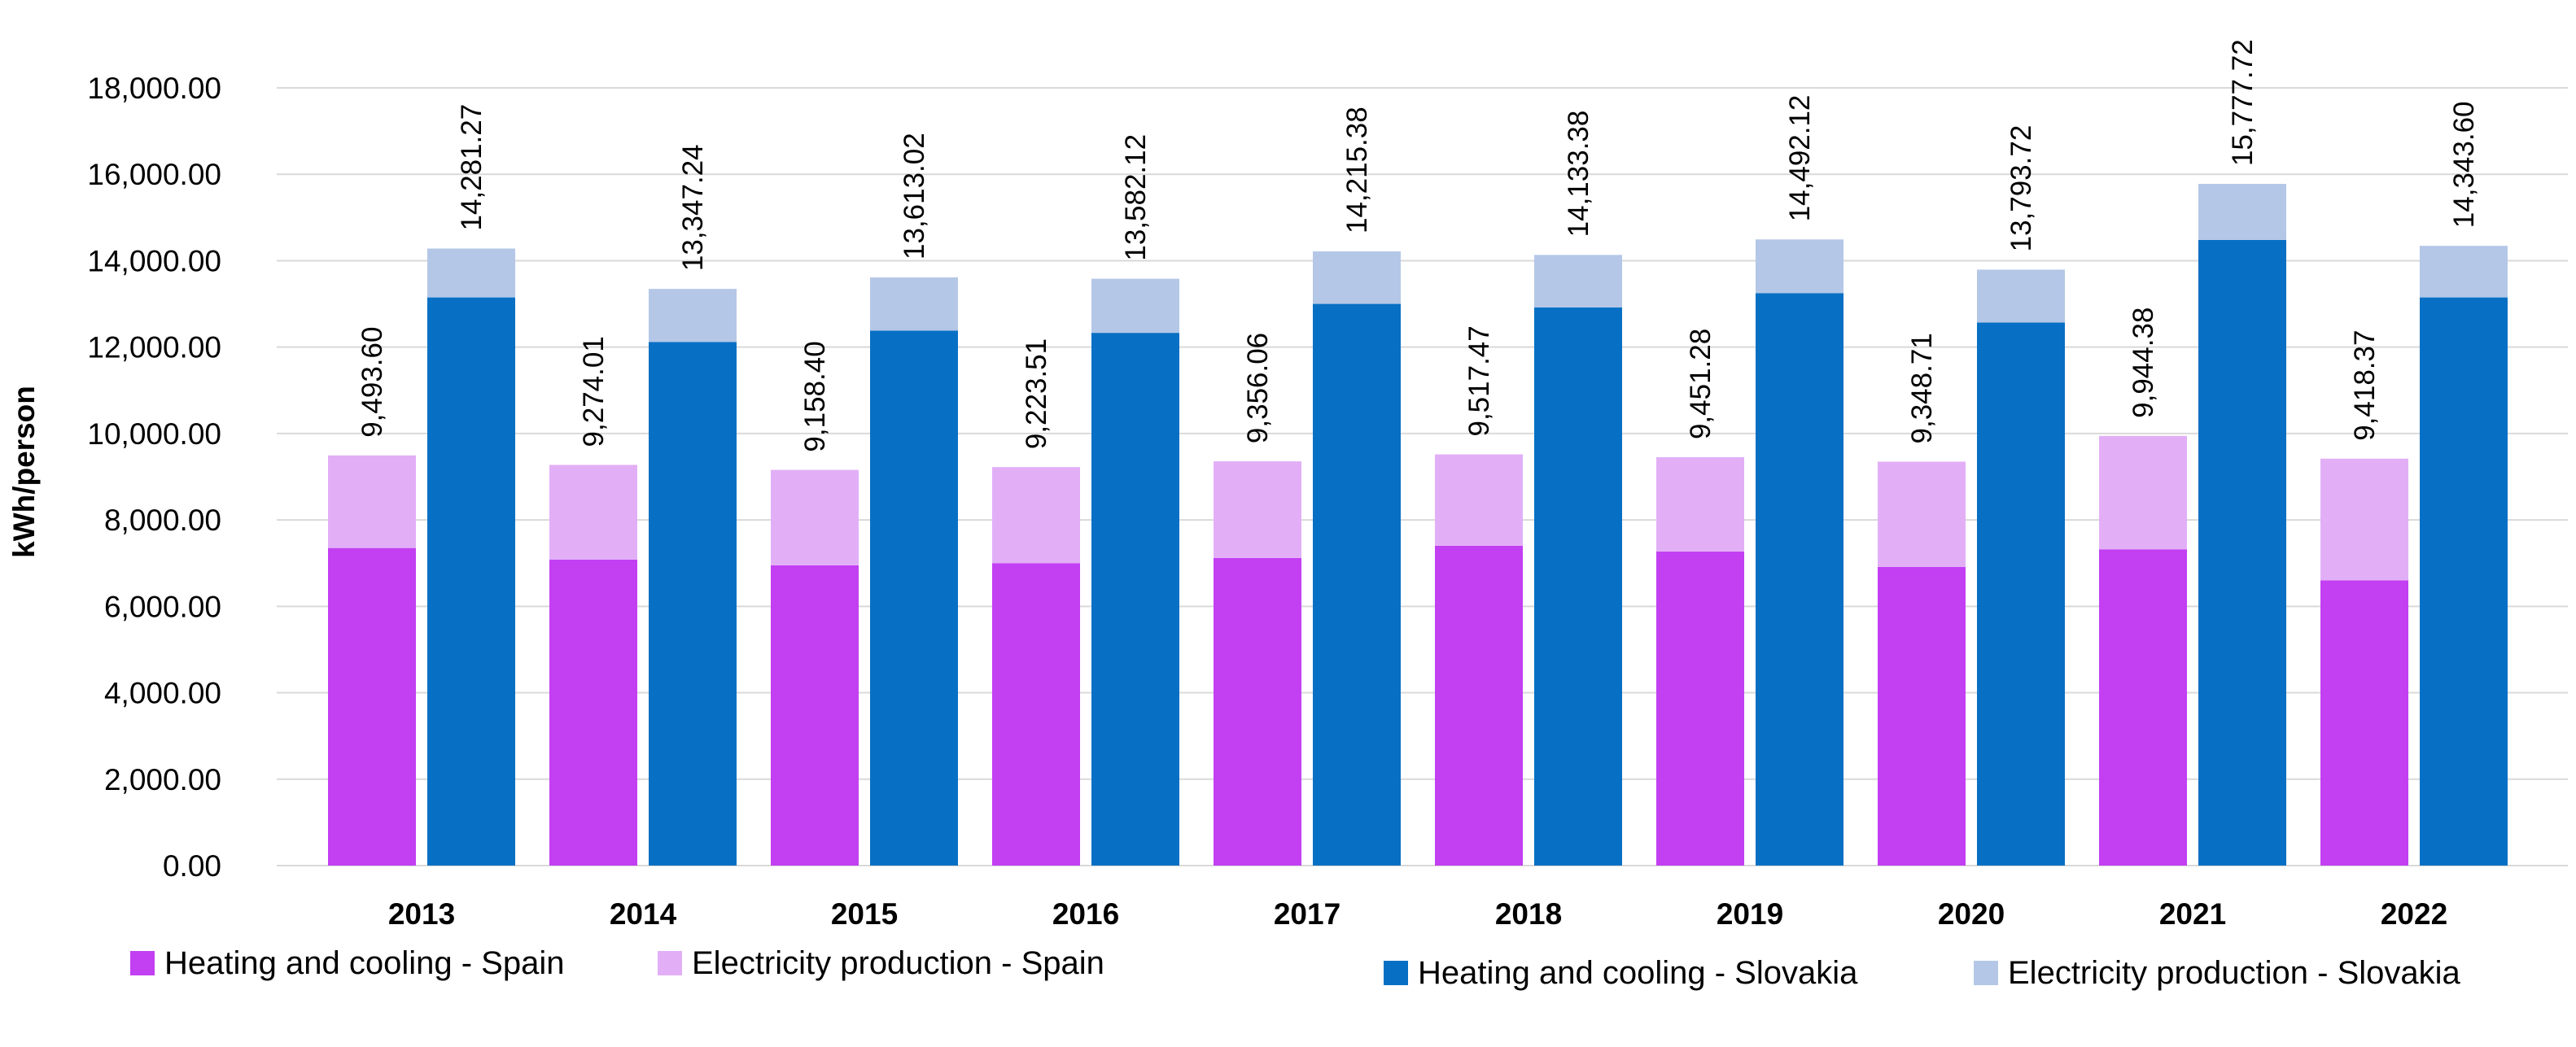  I want to click on total-value-label: 13,613.02, so click(914, 196).